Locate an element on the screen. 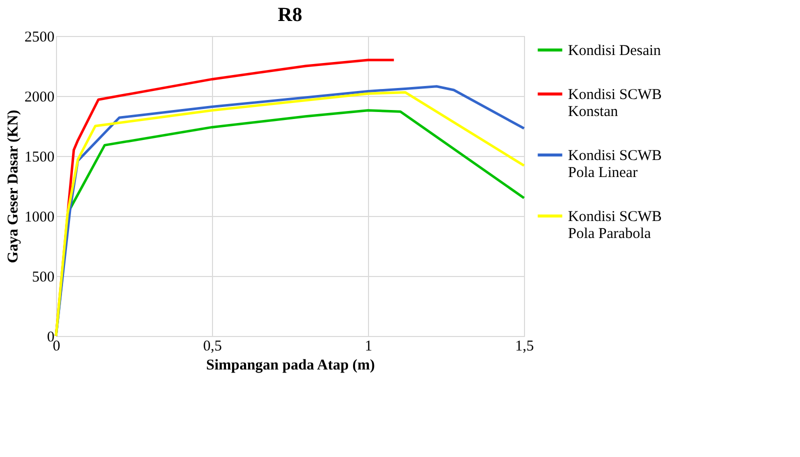 This screenshot has width=800, height=457. y-axis-title: Gaya Geser Dasar (KN) is located at coordinates (14, 187).